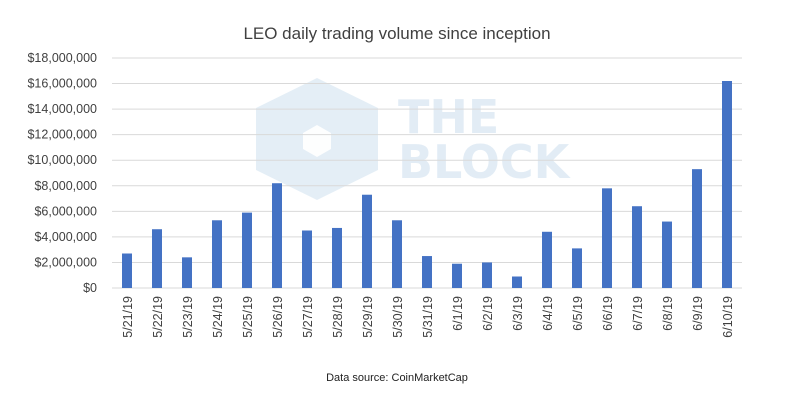  What do you see at coordinates (458, 313) in the screenshot?
I see `x-tick-label: 6/1/19` at bounding box center [458, 313].